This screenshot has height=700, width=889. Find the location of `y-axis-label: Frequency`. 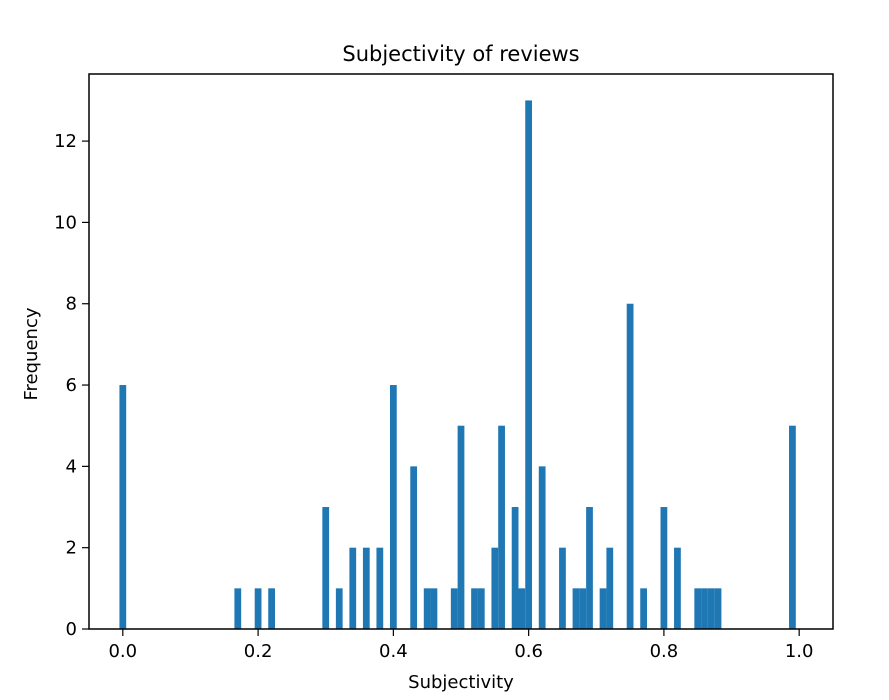

y-axis-label: Frequency is located at coordinates (31, 353).